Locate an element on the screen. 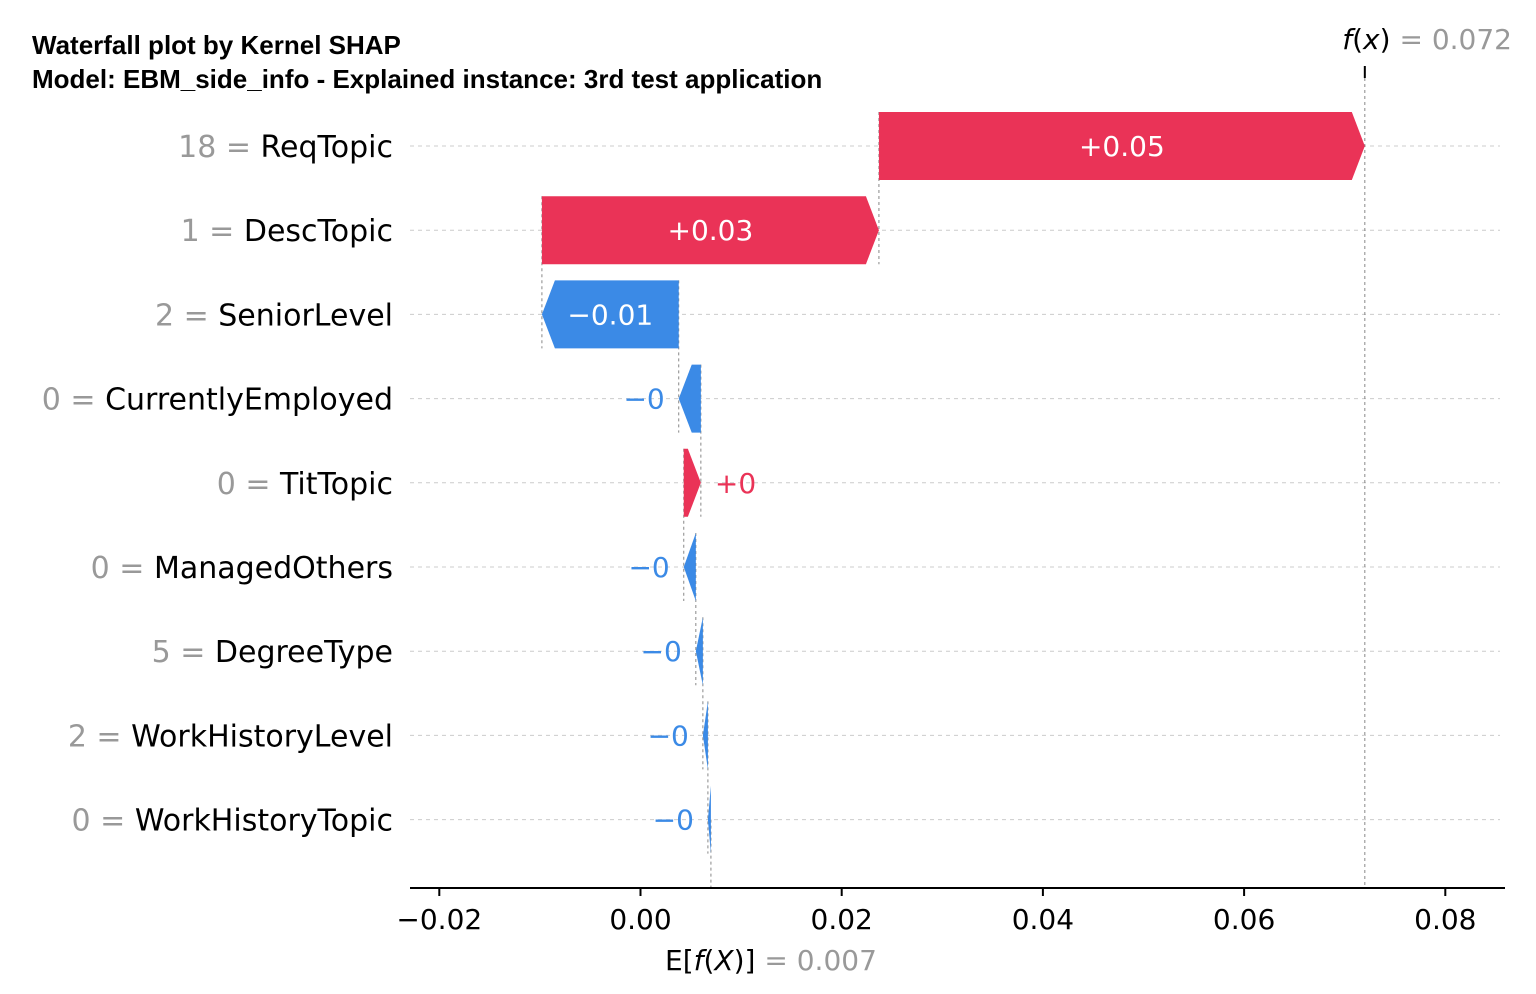 The width and height of the screenshot is (1536, 994). x-tick-label: 0.08 is located at coordinates (1445, 919).